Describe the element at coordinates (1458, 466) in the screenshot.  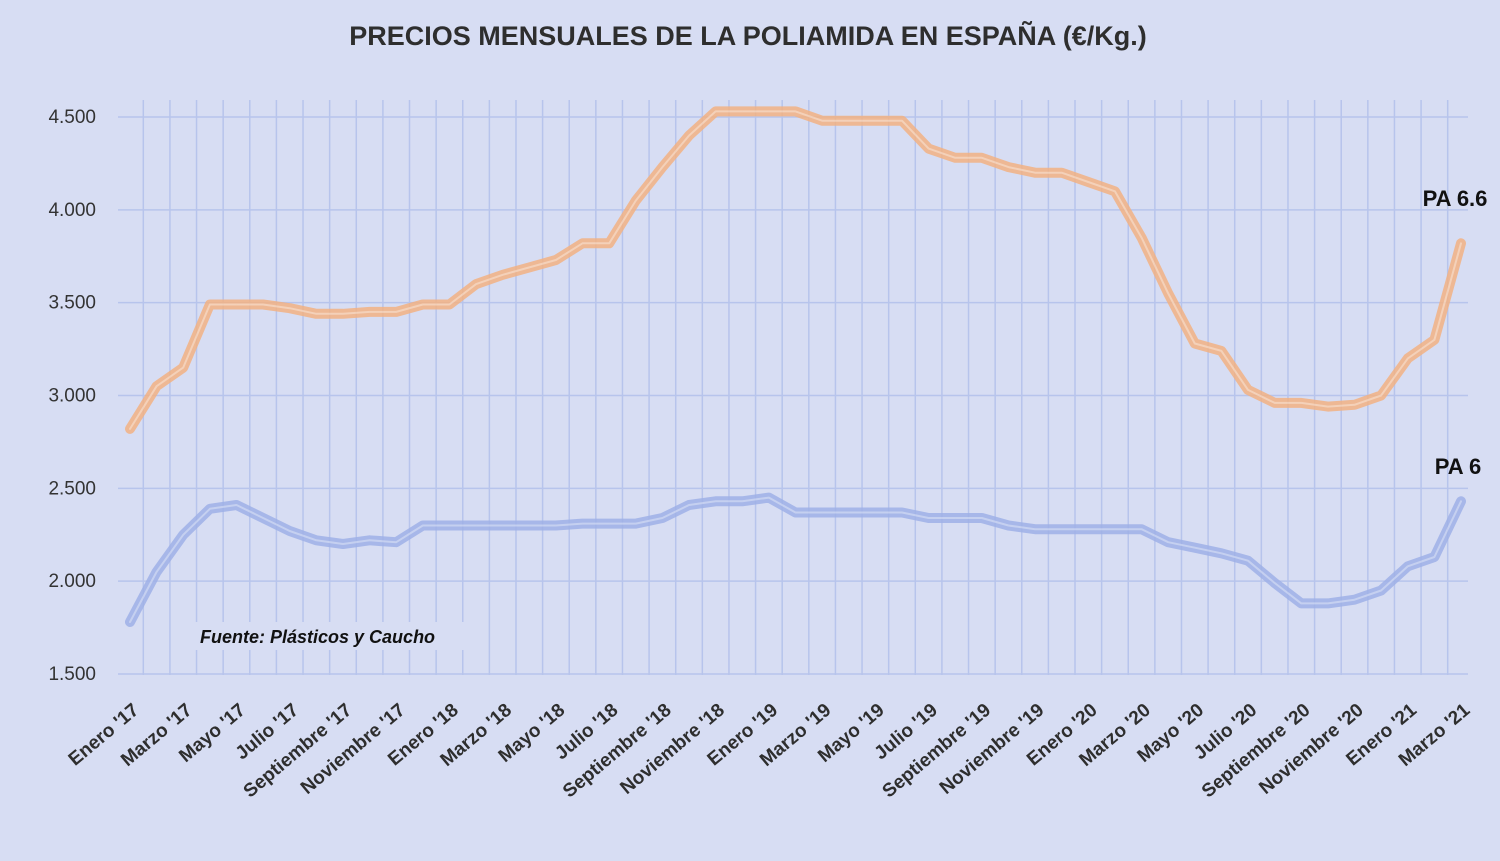
I see `series-label-pa6: PA 6` at that location.